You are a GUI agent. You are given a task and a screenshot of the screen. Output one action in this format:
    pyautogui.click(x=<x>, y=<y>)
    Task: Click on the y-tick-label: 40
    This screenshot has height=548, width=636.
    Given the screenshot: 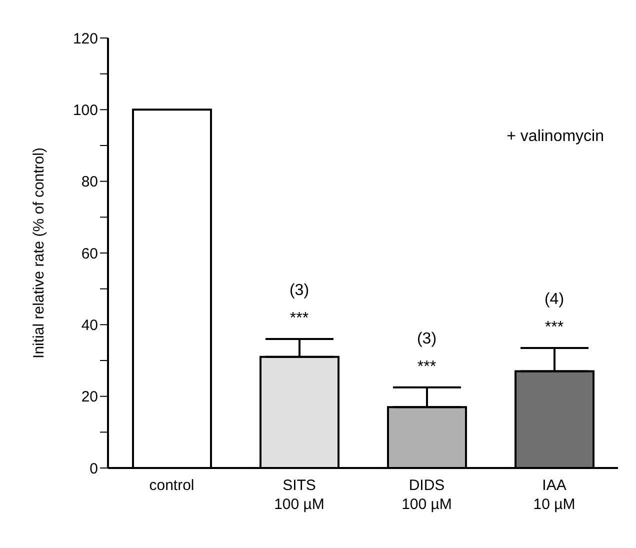 What is the action you would take?
    pyautogui.click(x=89, y=325)
    